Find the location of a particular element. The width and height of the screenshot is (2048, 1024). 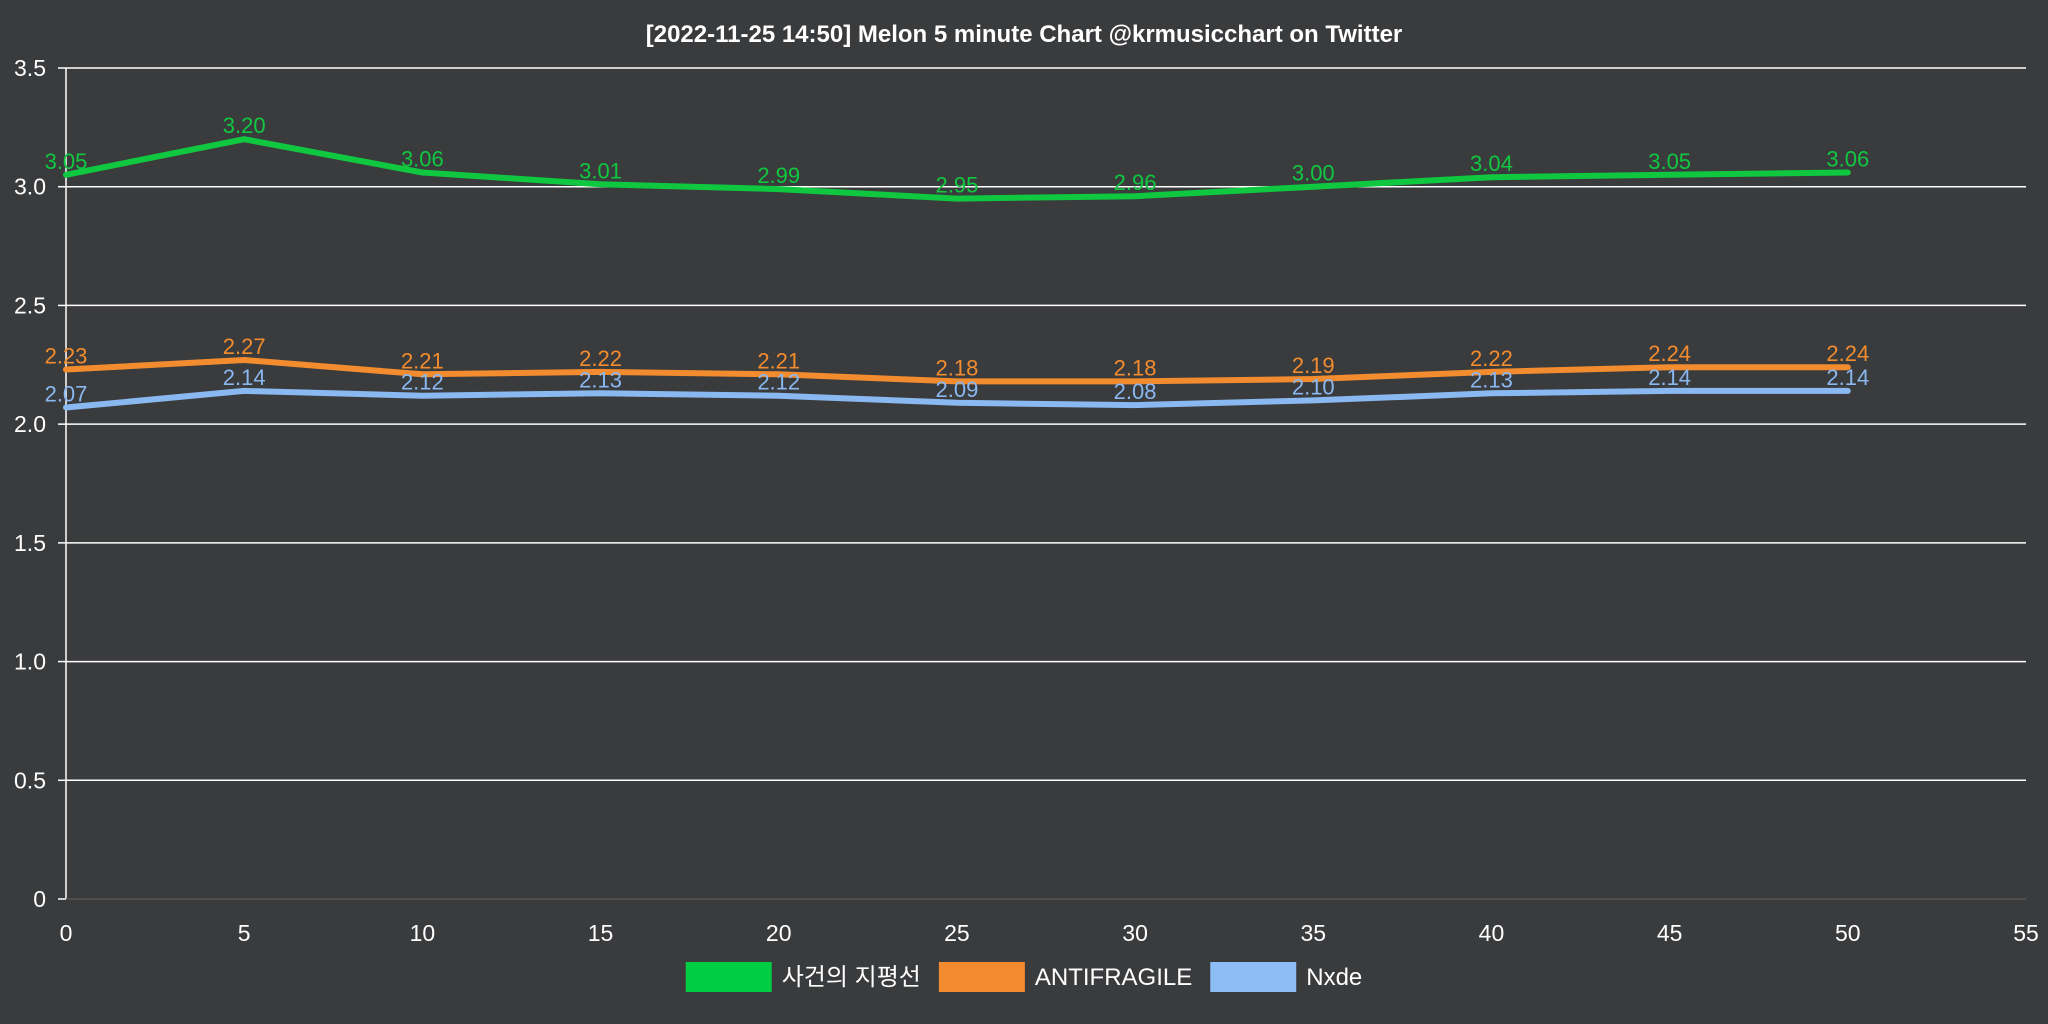

legend-item-1: ANTIFRAGILE is located at coordinates (1065, 977).